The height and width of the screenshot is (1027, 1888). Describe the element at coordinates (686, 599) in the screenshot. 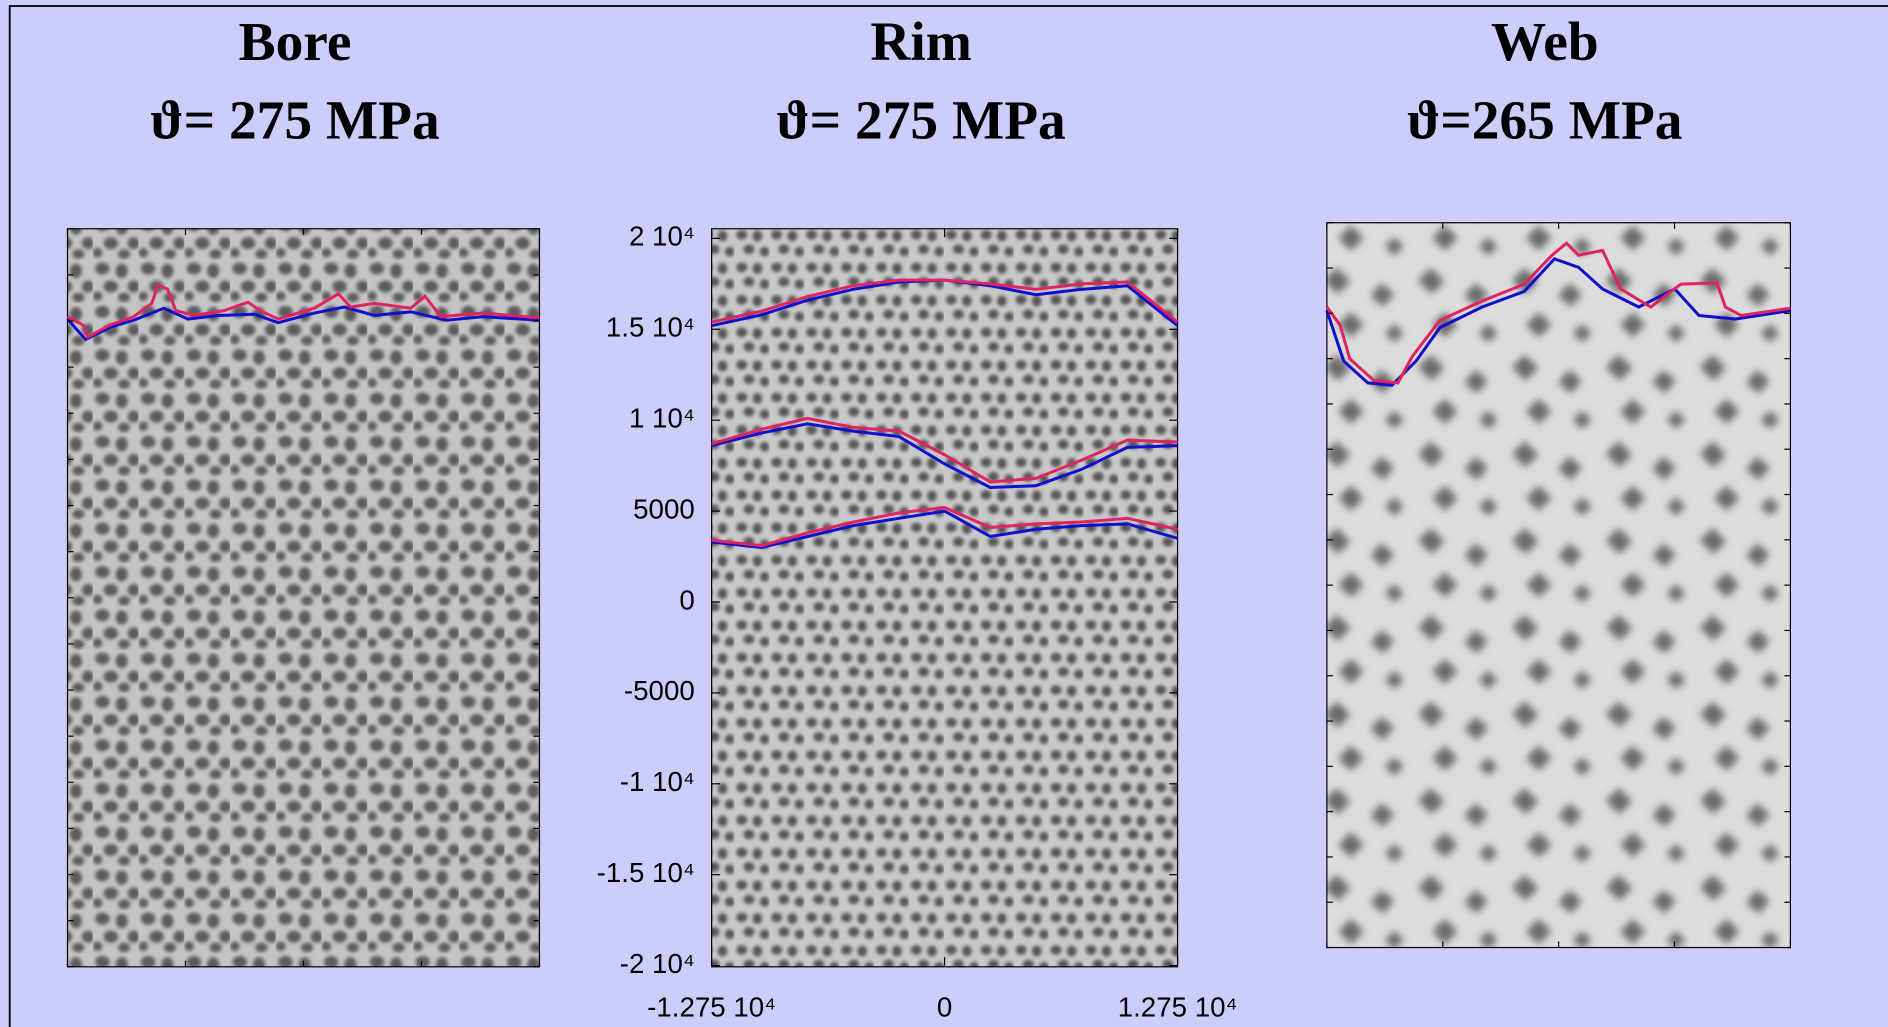

I see `y-tick-label: 0` at that location.